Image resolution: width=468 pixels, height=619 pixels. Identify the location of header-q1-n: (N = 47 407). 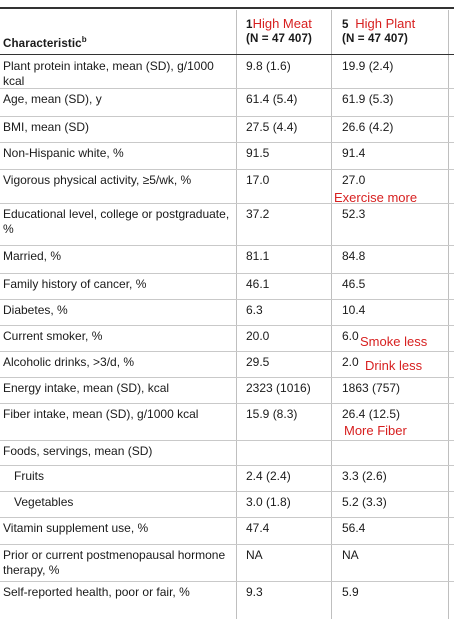
(279, 38).